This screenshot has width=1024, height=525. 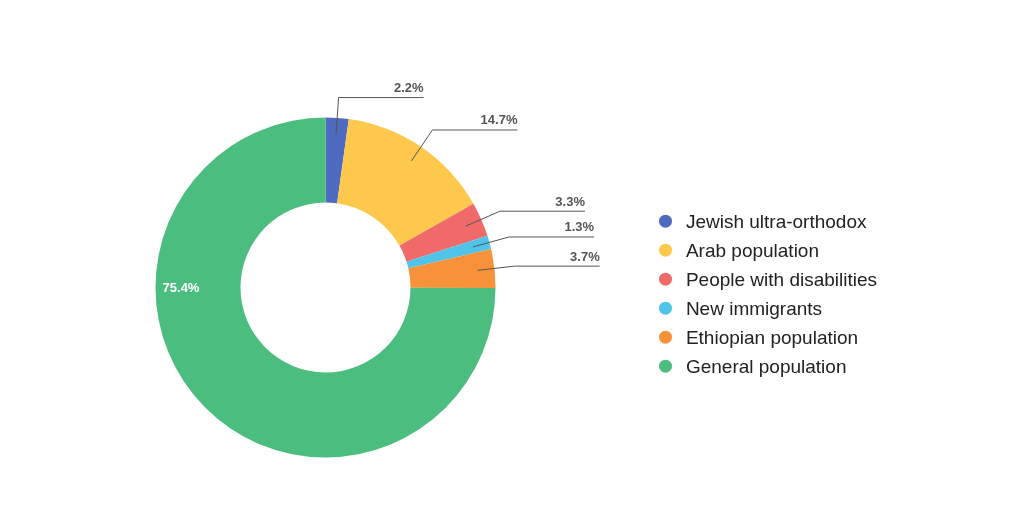 What do you see at coordinates (754, 308) in the screenshot?
I see `legend-label: New immigrants` at bounding box center [754, 308].